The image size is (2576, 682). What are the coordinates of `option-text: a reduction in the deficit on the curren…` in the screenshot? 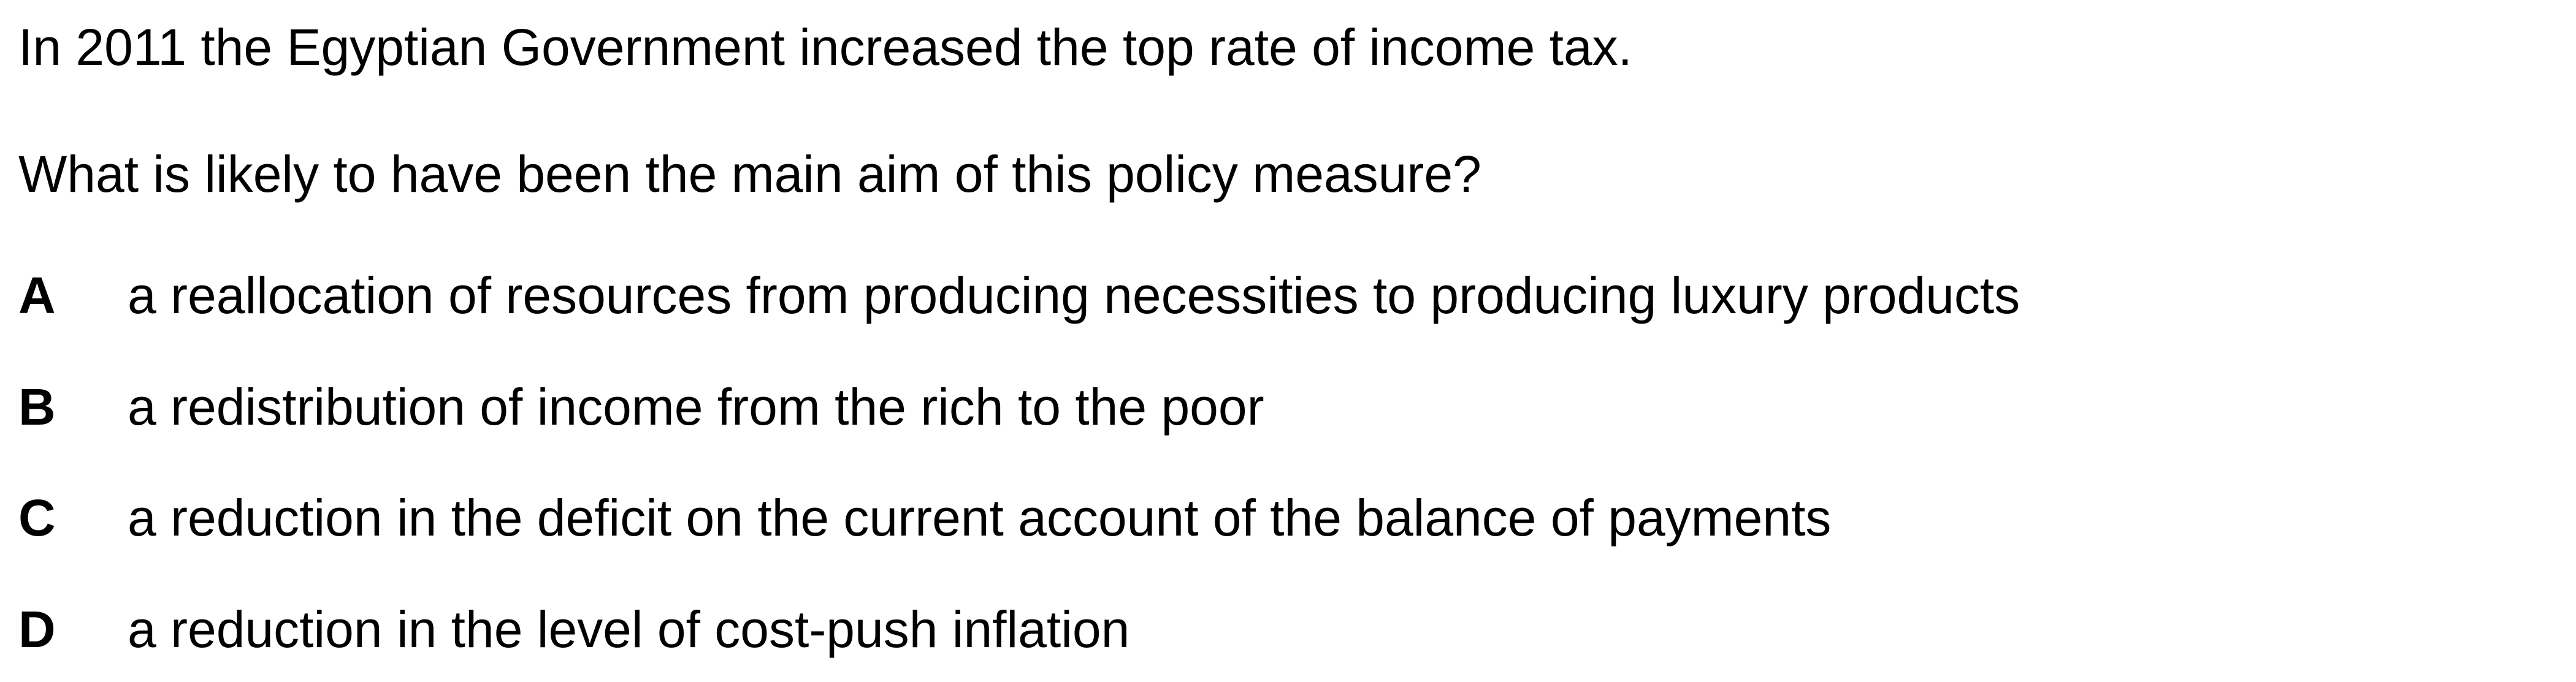 It's located at (980, 518).